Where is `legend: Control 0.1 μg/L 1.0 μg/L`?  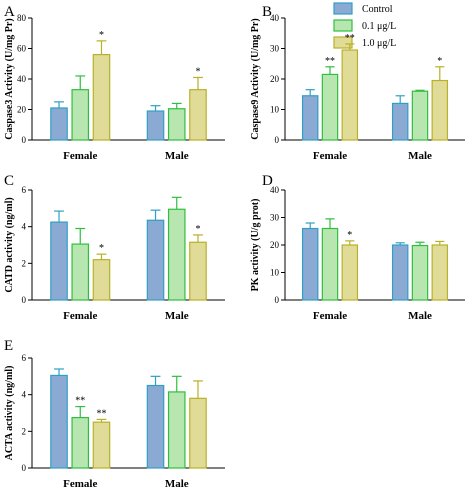
legend: Control 0.1 μg/L 1.0 μg/L is located at coordinates (364, 25).